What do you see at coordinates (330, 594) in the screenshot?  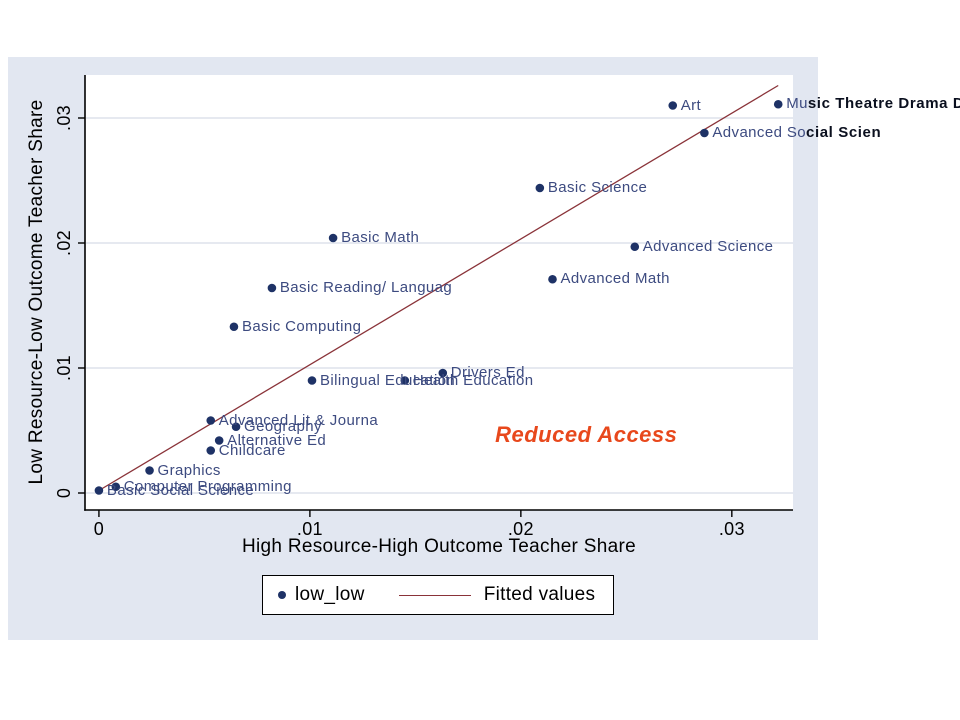 I see `legend-label-low-low: low_low` at bounding box center [330, 594].